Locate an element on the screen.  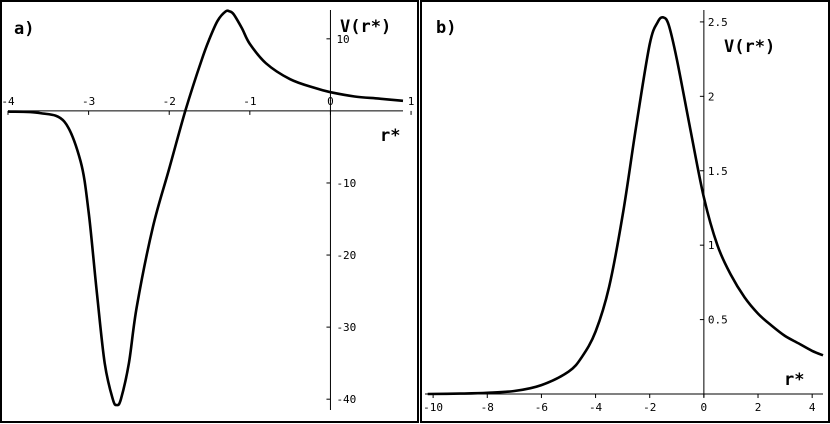
panel-b-x-tick-label: 4 is located at coordinates (812, 407).